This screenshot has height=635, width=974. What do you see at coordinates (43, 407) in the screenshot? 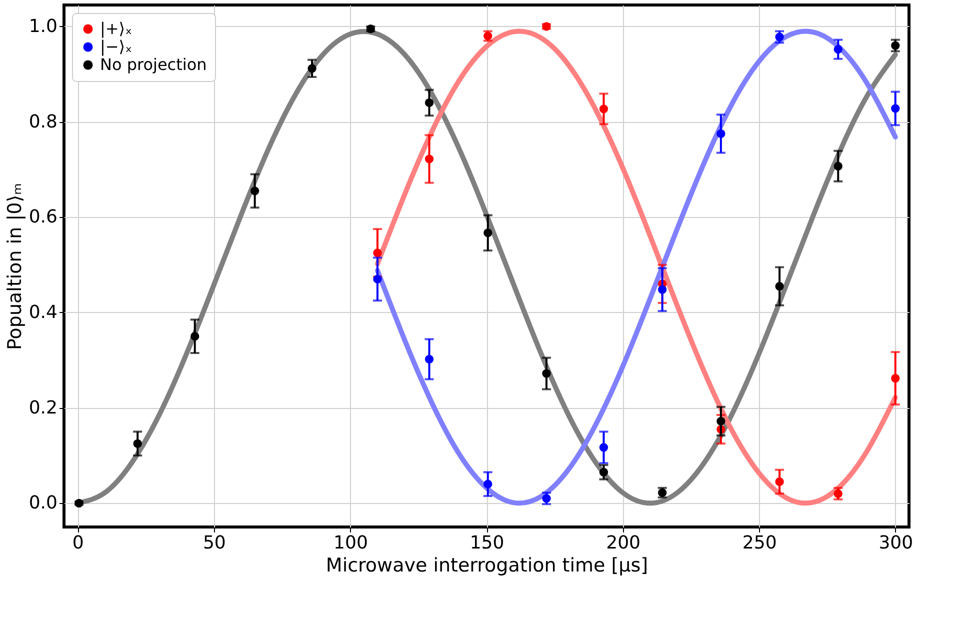
I see `y-tick-label: 0.2` at bounding box center [43, 407].